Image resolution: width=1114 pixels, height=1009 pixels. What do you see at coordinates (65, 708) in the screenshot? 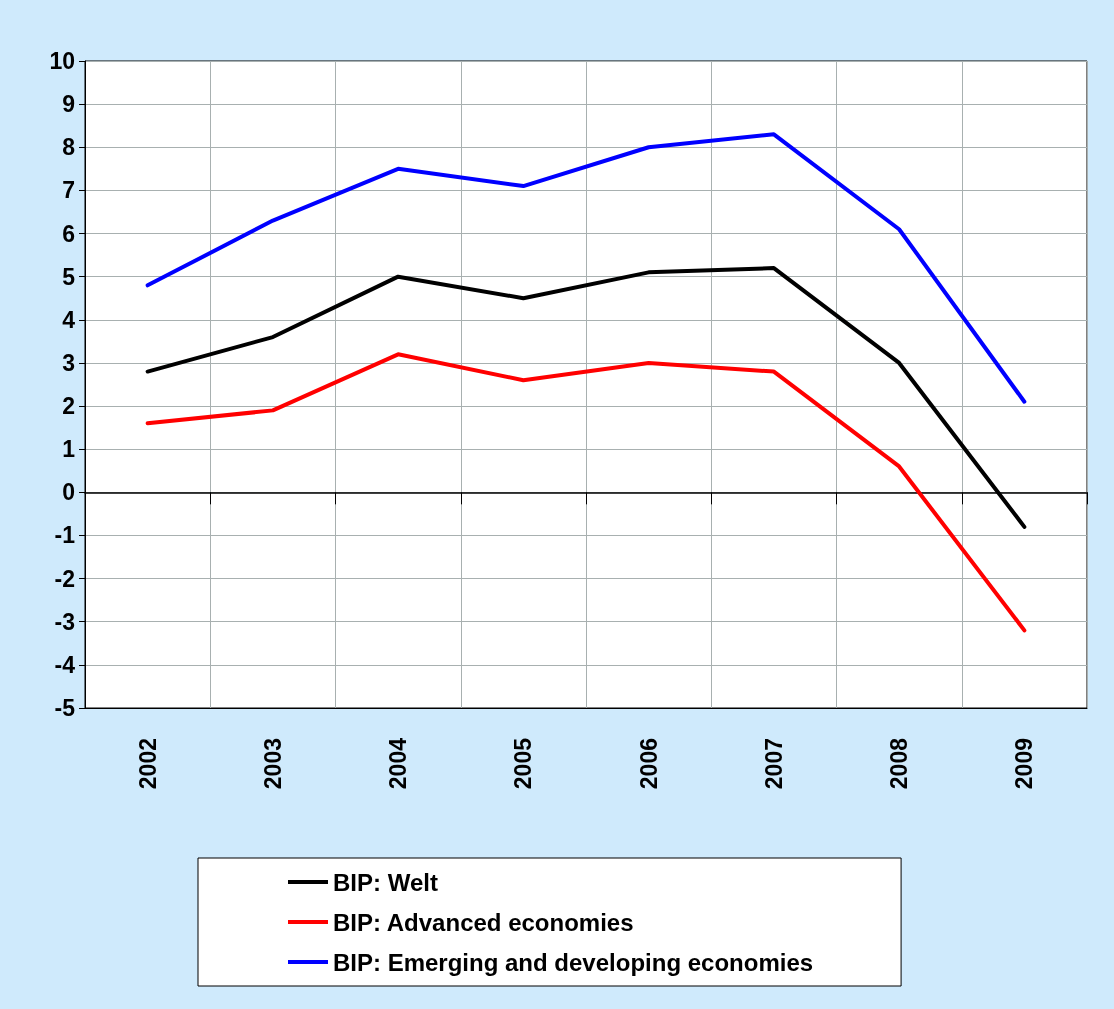
I see `y-tick-label: -5` at bounding box center [65, 708].